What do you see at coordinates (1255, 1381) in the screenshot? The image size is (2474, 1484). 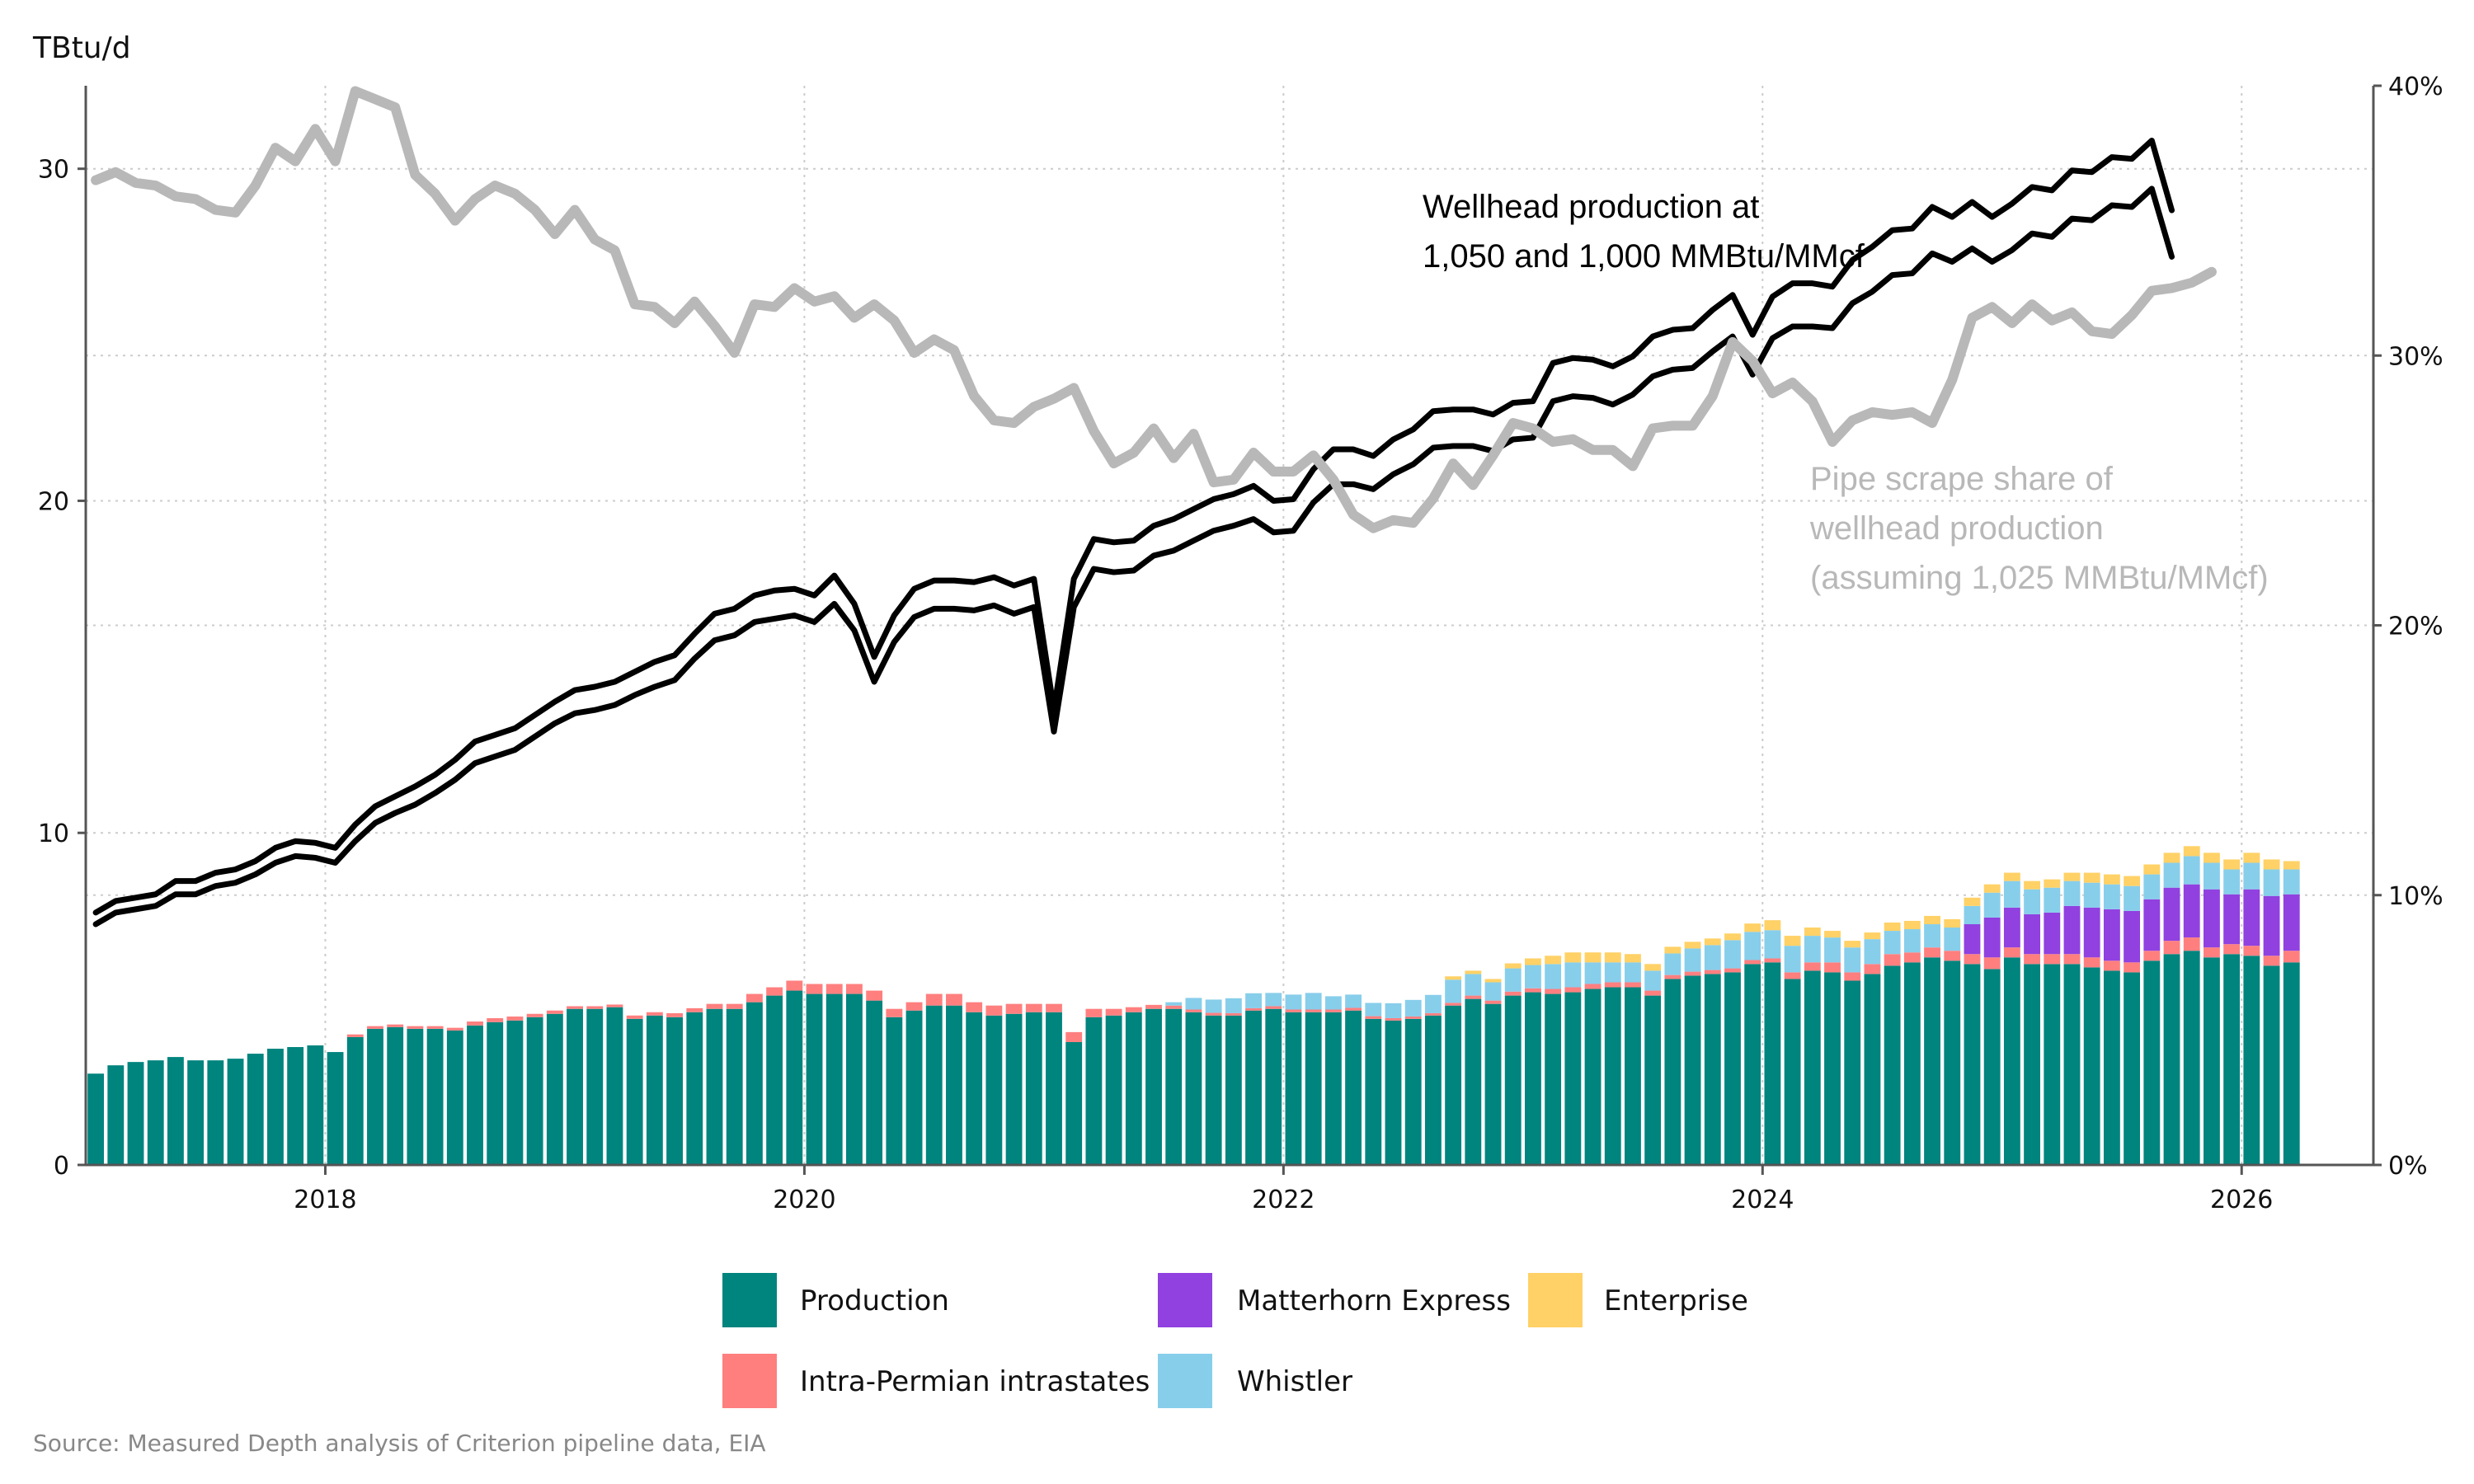 I see `legend-item-whistler: Whistler` at bounding box center [1255, 1381].